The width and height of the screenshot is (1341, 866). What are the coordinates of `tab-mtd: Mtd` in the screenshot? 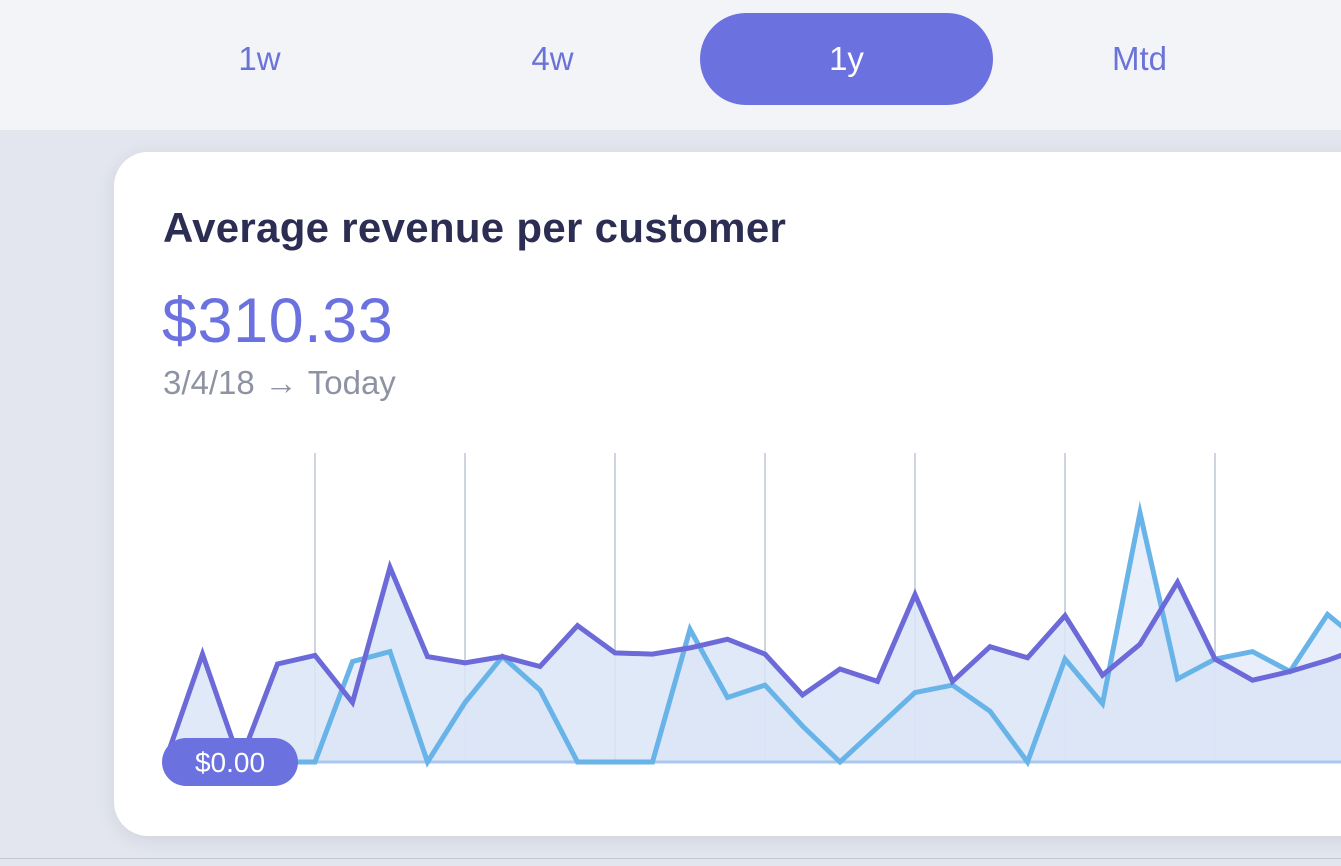 It's located at (1139, 59).